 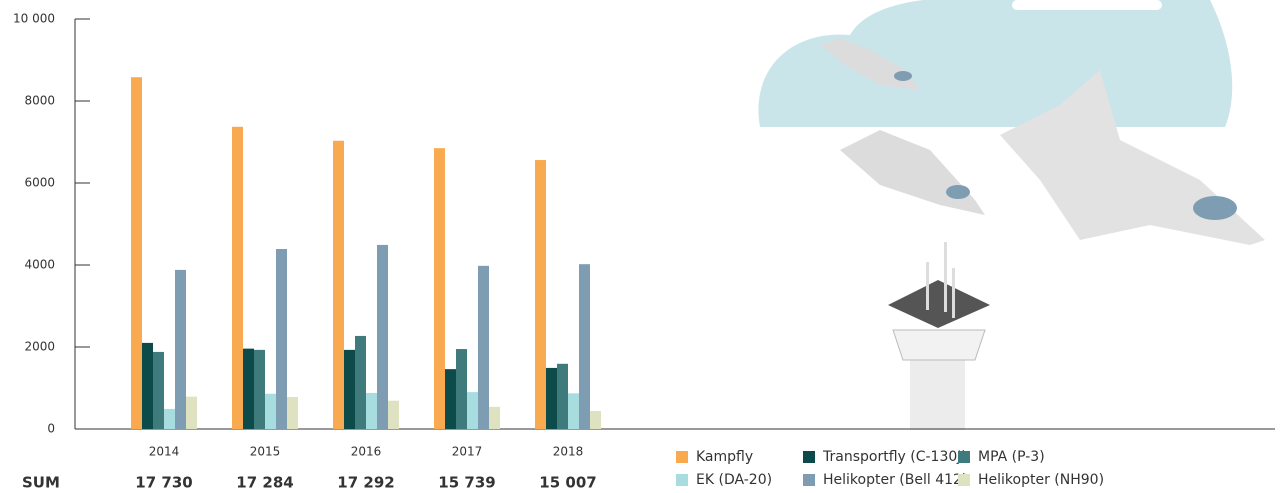 I want to click on y-tick-label: 8000, so click(x=39, y=101).